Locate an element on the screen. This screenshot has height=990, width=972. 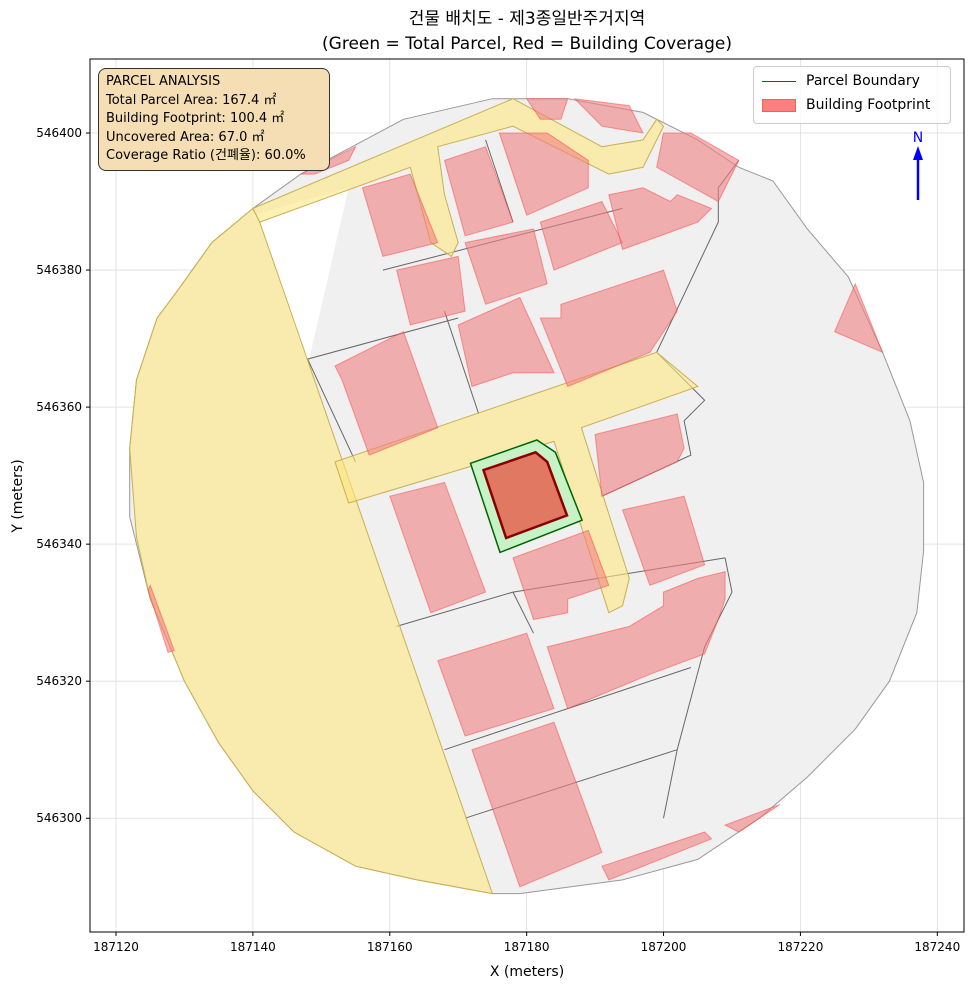
road is located at coordinates (516, 482).